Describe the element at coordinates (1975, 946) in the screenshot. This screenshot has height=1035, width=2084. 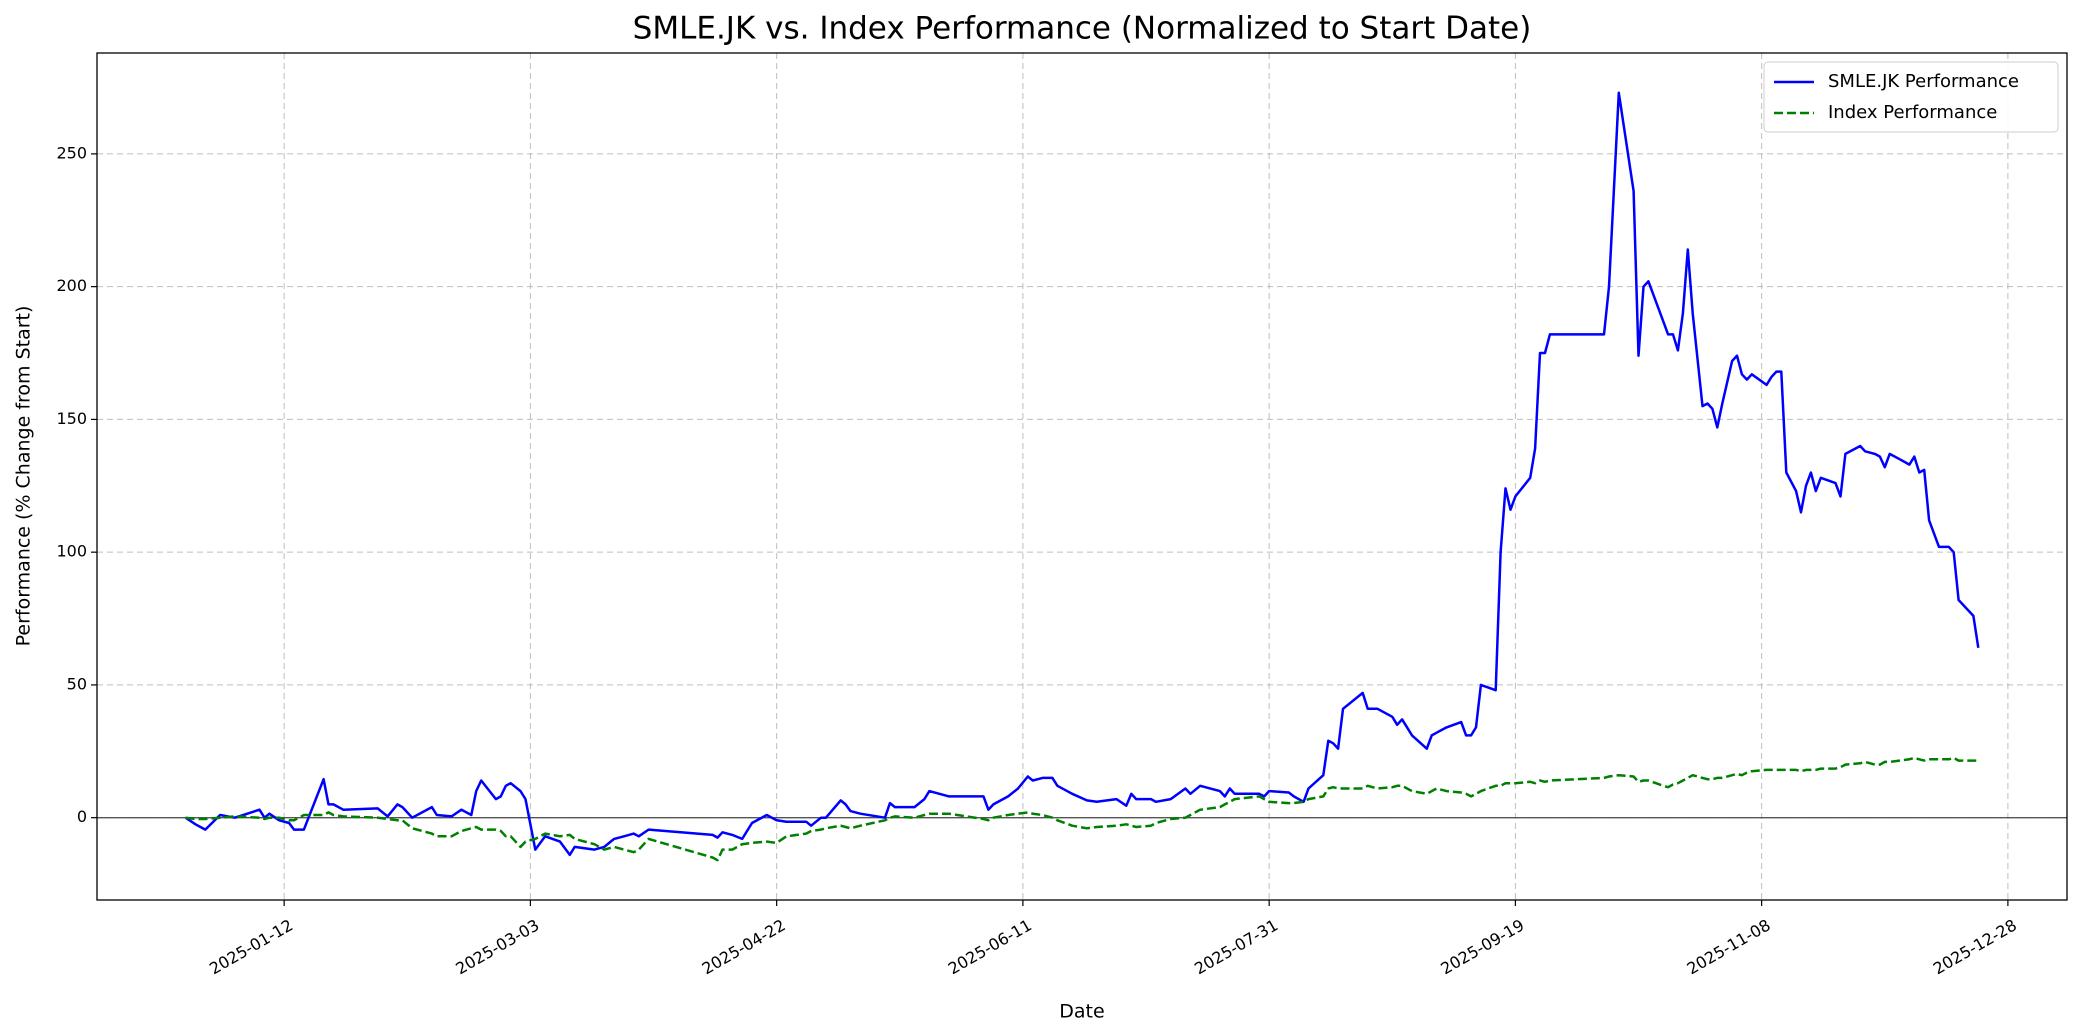
I see `x-tick-label: 2025-12-28` at that location.